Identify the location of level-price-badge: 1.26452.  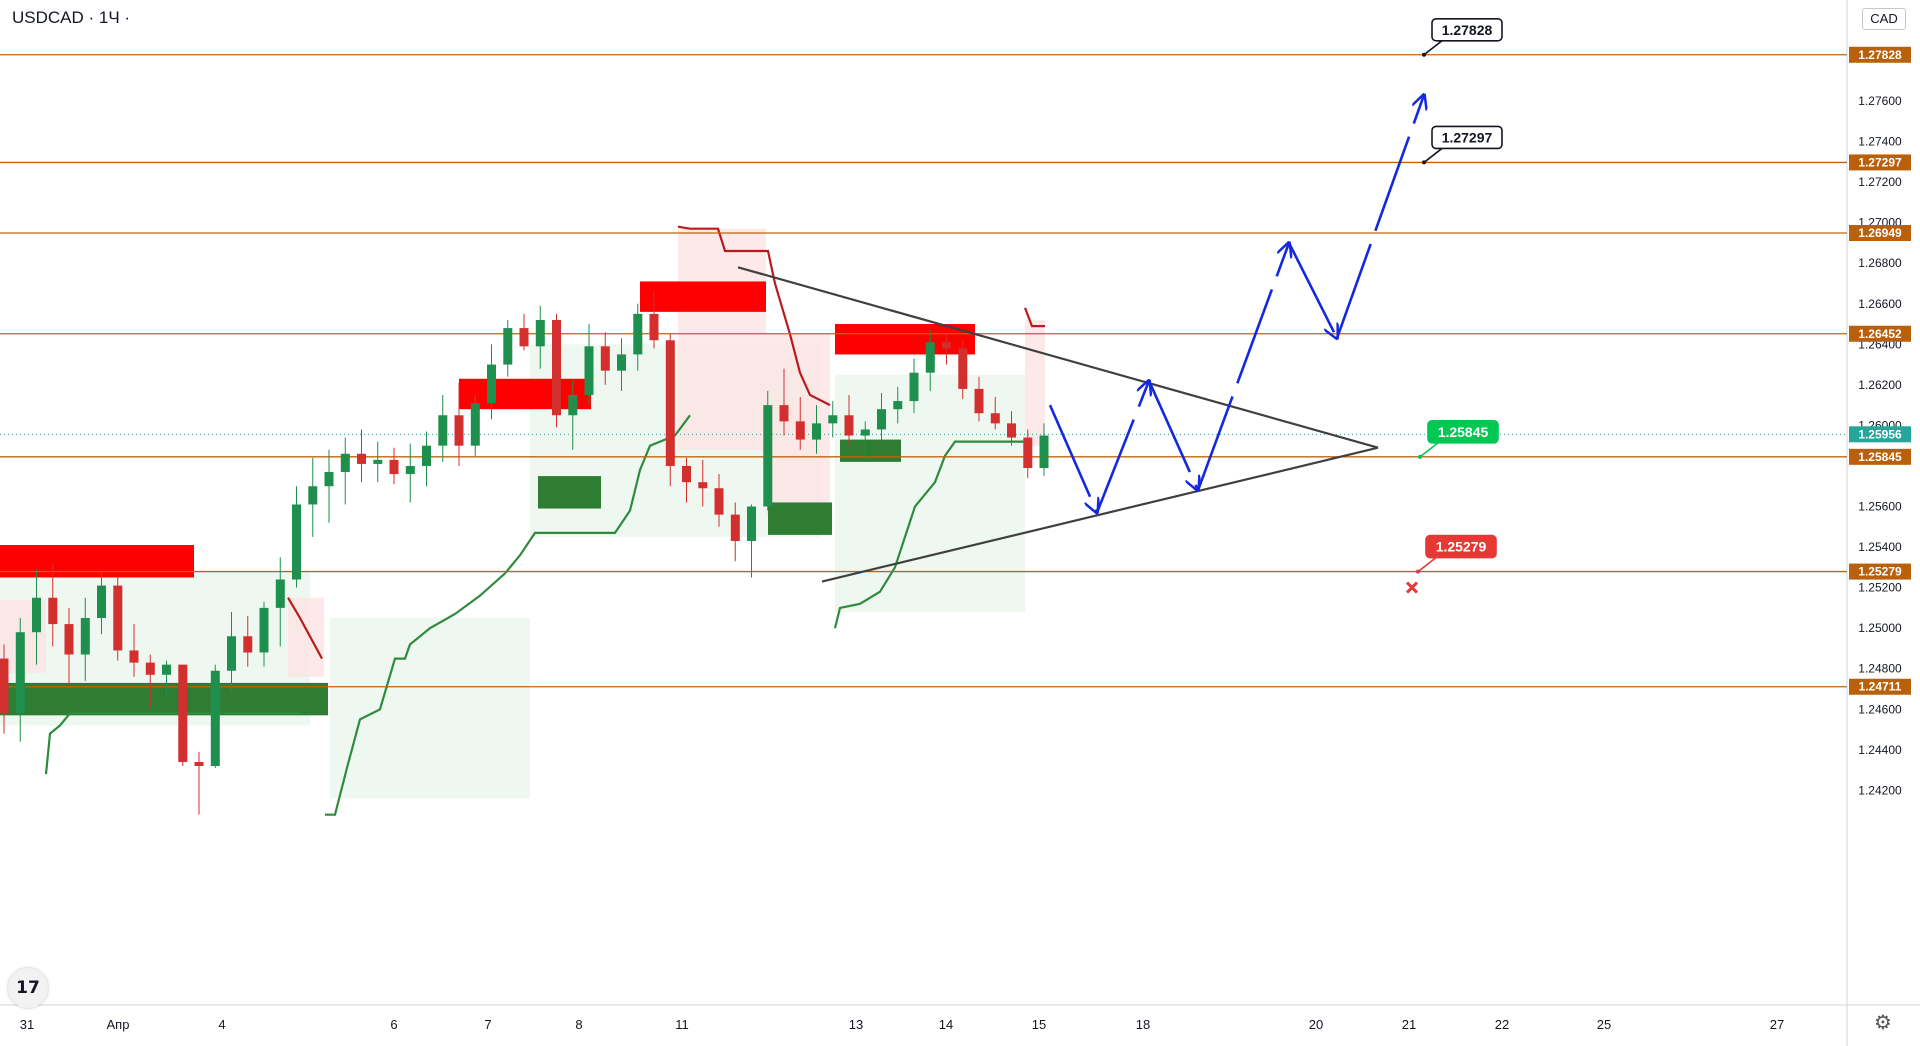
(1880, 333).